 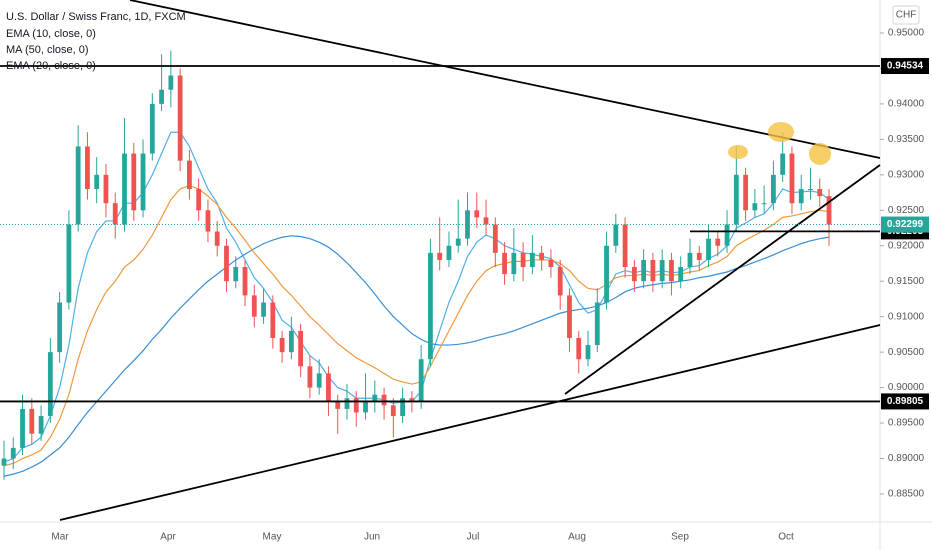 I want to click on x-tick-label: Jun, so click(x=372, y=537).